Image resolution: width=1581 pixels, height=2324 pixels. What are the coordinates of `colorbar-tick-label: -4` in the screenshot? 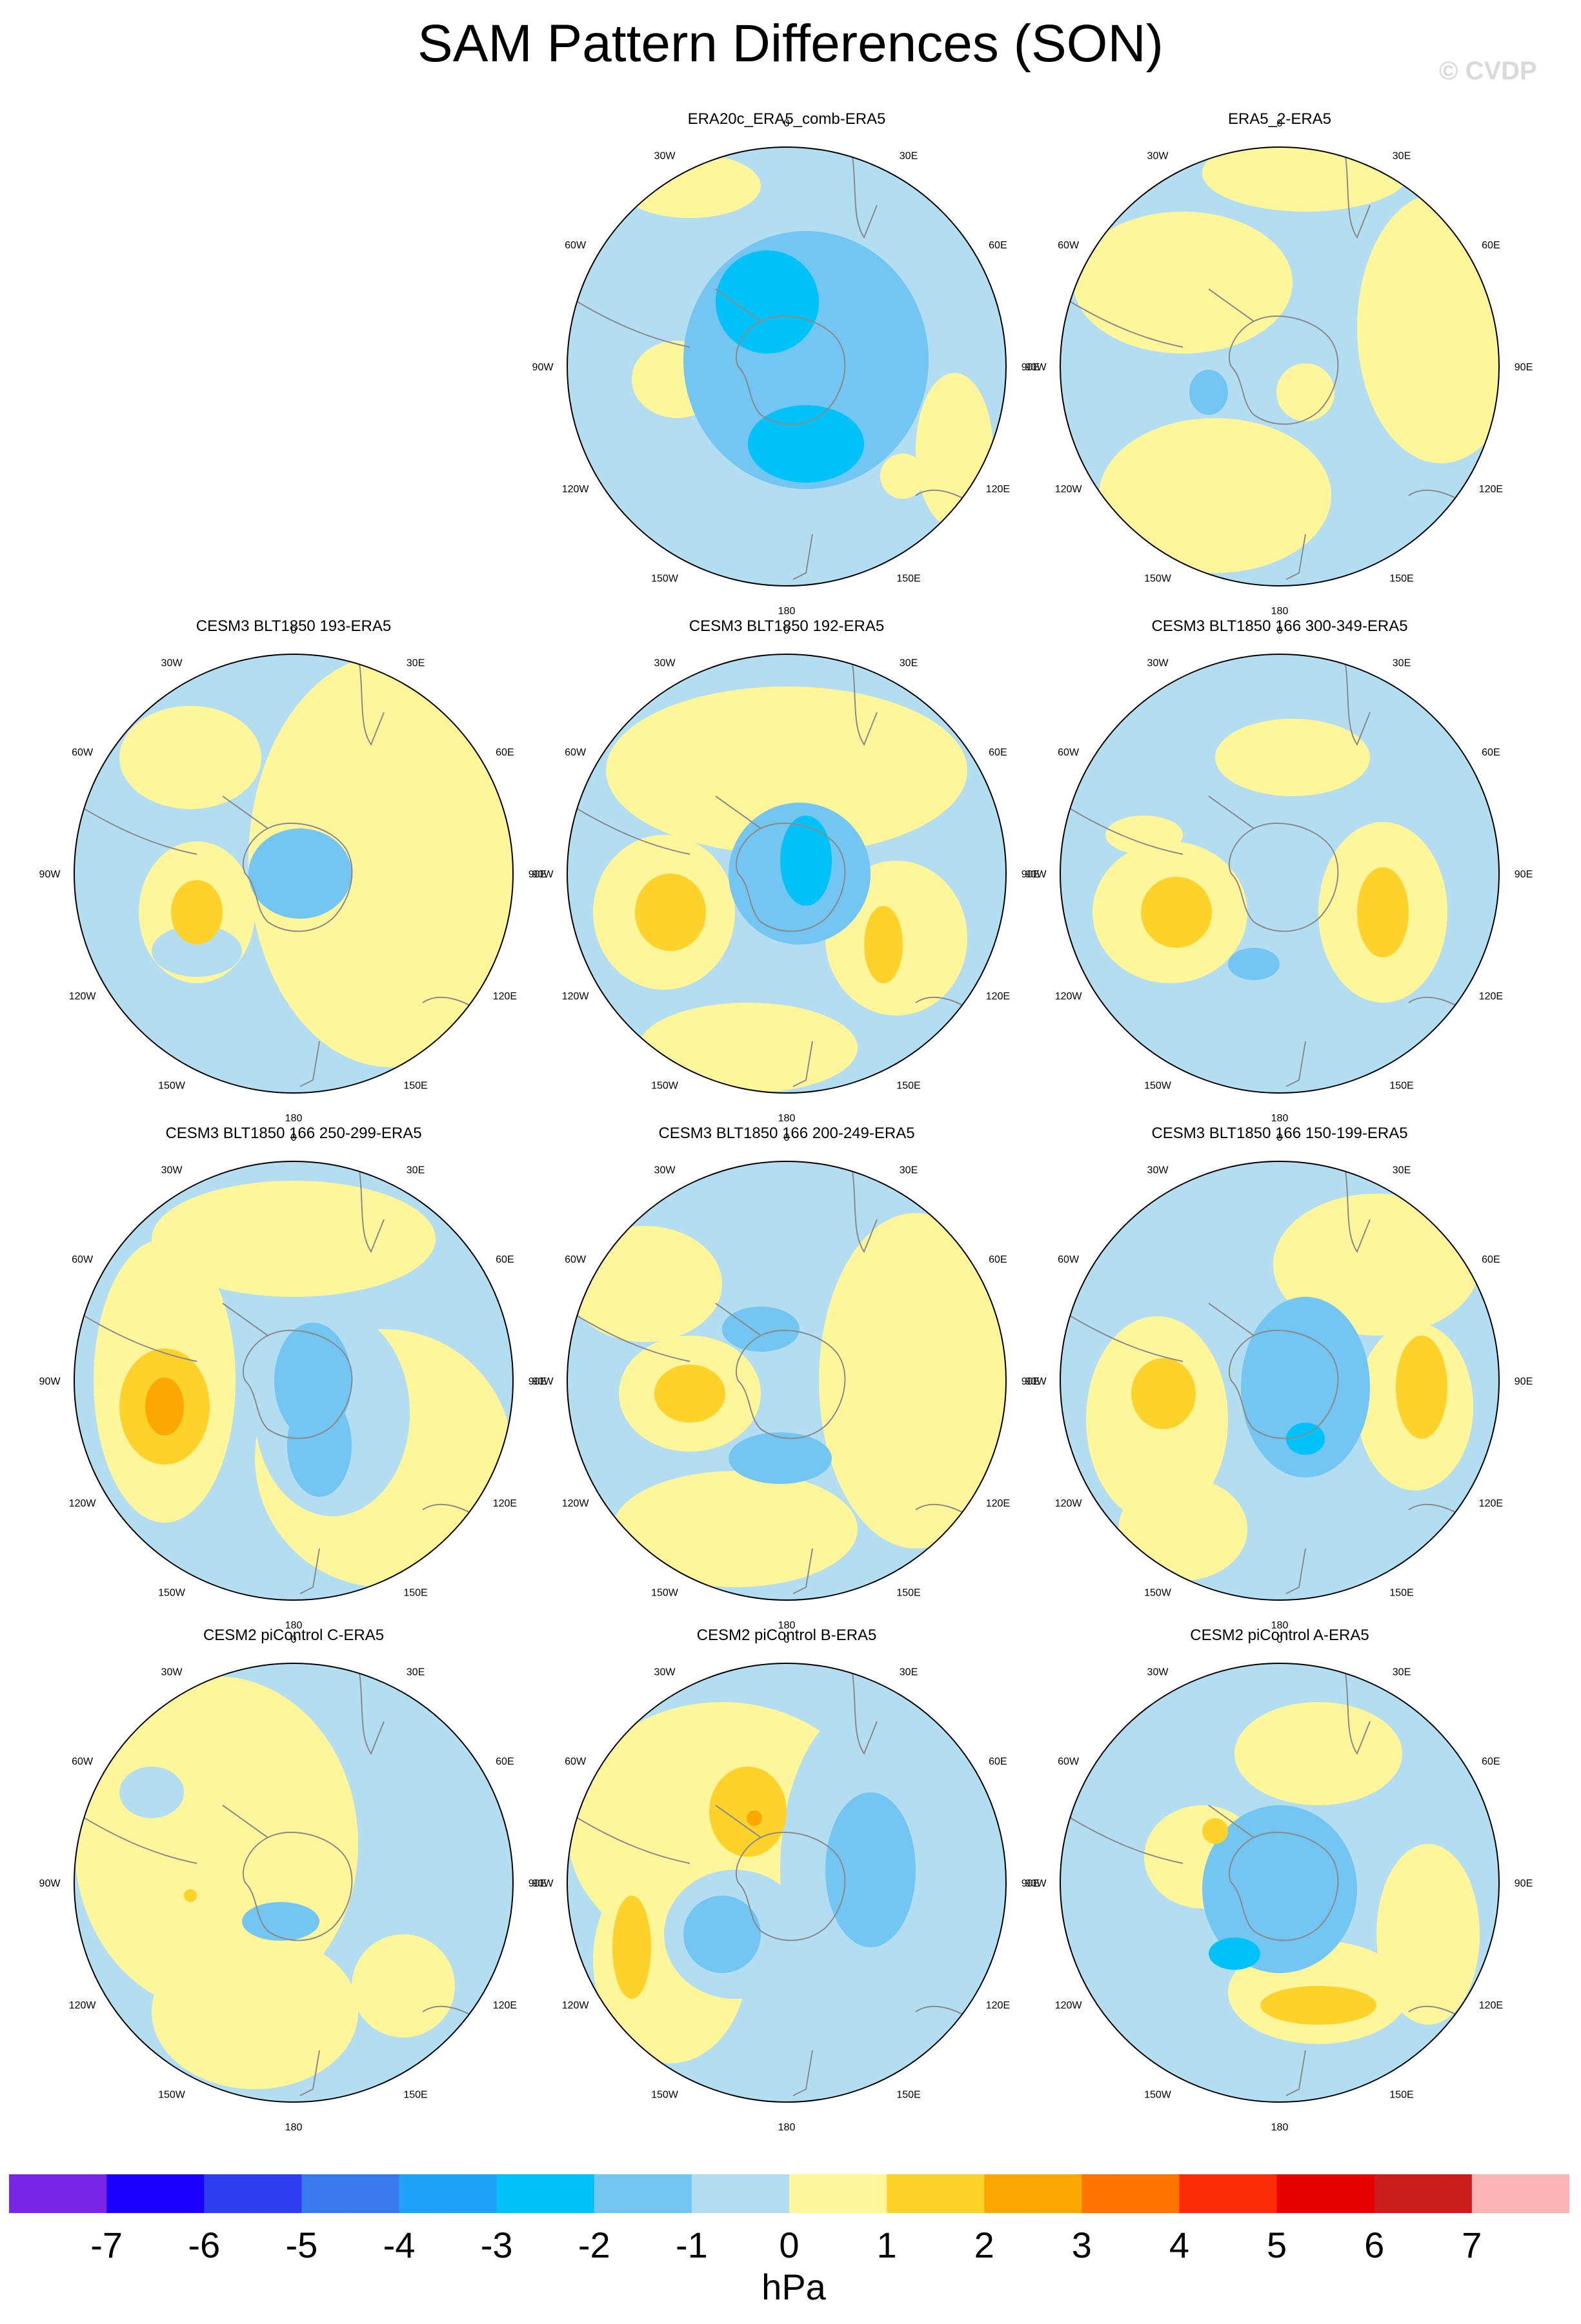 It's located at (399, 2245).